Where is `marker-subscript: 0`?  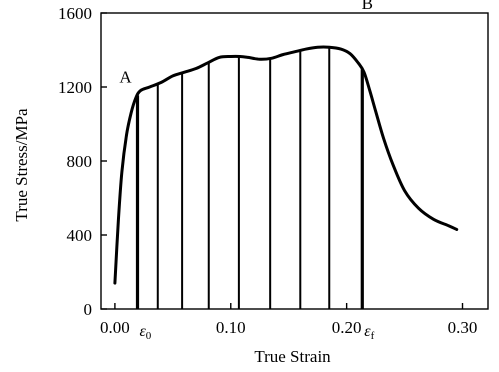
marker-subscript: 0 is located at coordinates (149, 336).